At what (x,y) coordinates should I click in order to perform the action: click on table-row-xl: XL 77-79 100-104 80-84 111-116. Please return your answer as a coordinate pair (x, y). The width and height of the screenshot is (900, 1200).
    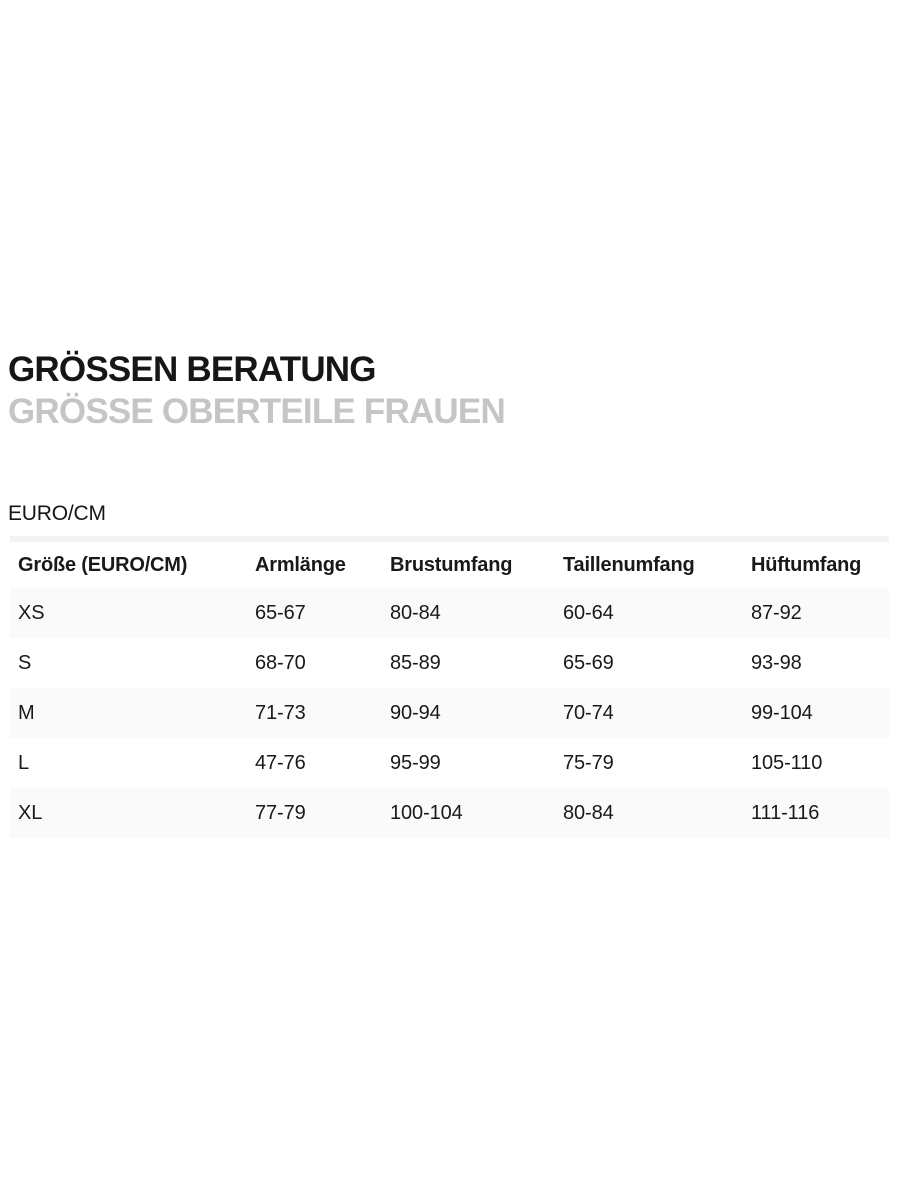
    Looking at the image, I should click on (449, 813).